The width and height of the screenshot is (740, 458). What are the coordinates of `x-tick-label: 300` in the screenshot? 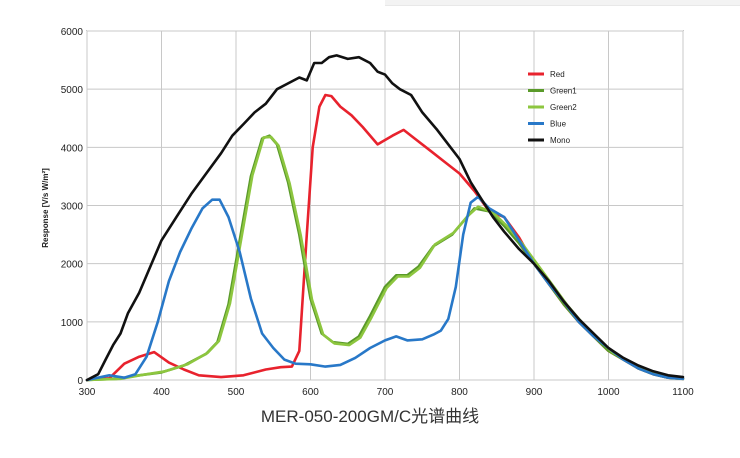 It's located at (87, 392).